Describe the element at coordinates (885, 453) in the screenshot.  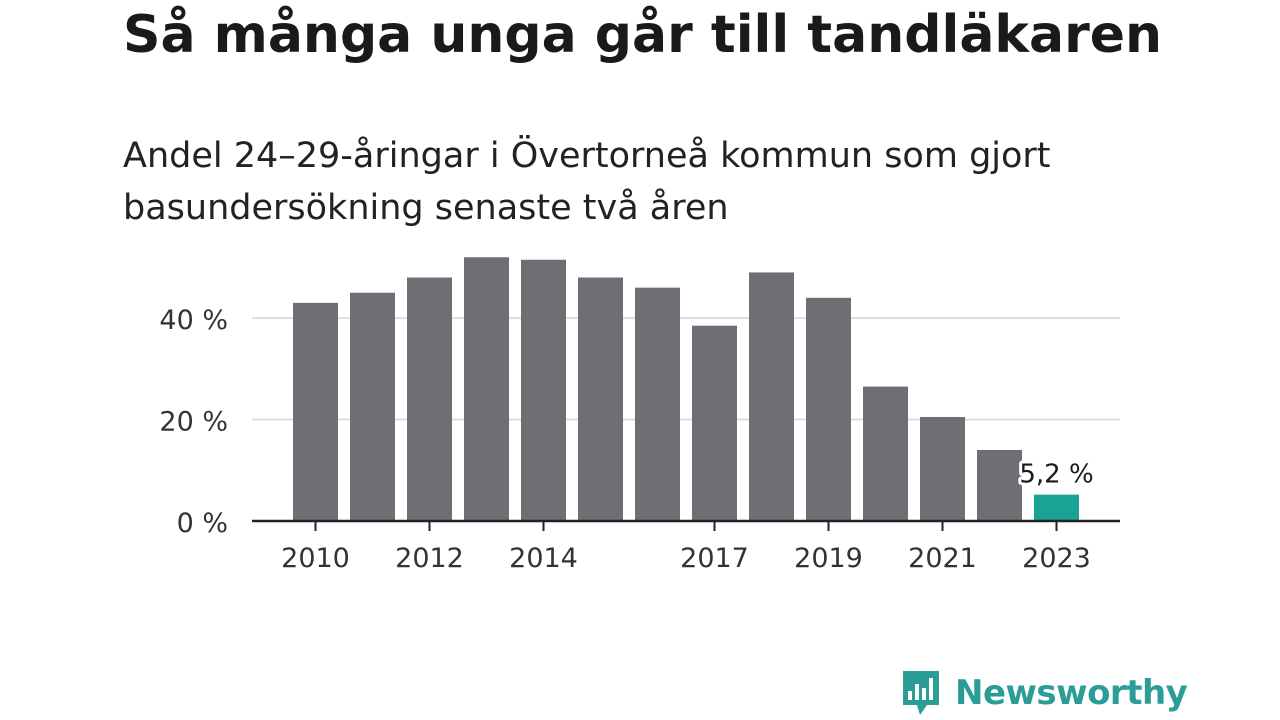
I see `bar-2020` at that location.